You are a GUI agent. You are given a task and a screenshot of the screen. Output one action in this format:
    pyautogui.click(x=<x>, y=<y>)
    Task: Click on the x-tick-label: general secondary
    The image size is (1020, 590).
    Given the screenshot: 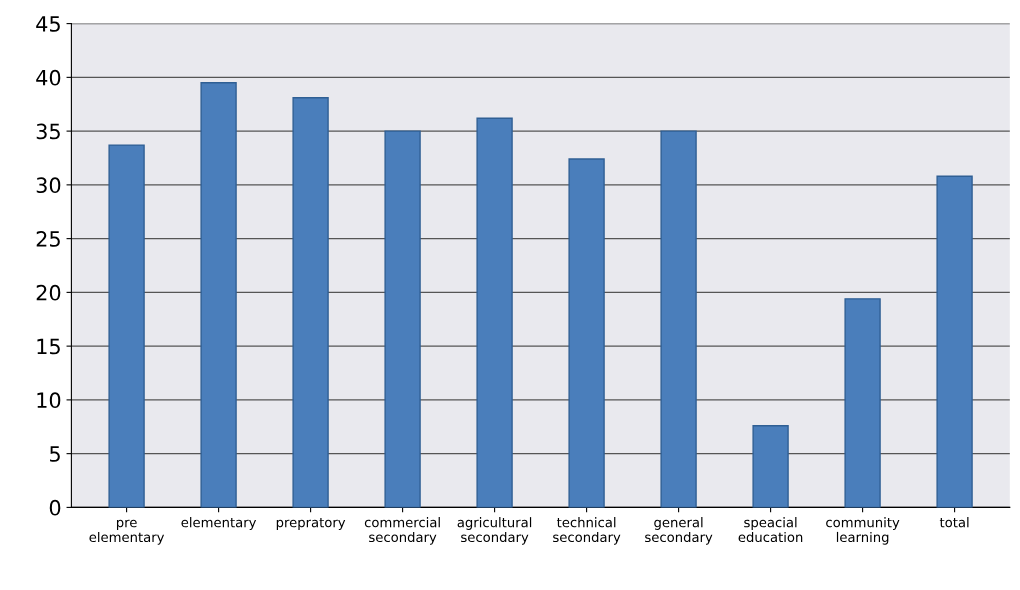 What is the action you would take?
    pyautogui.click(x=679, y=531)
    